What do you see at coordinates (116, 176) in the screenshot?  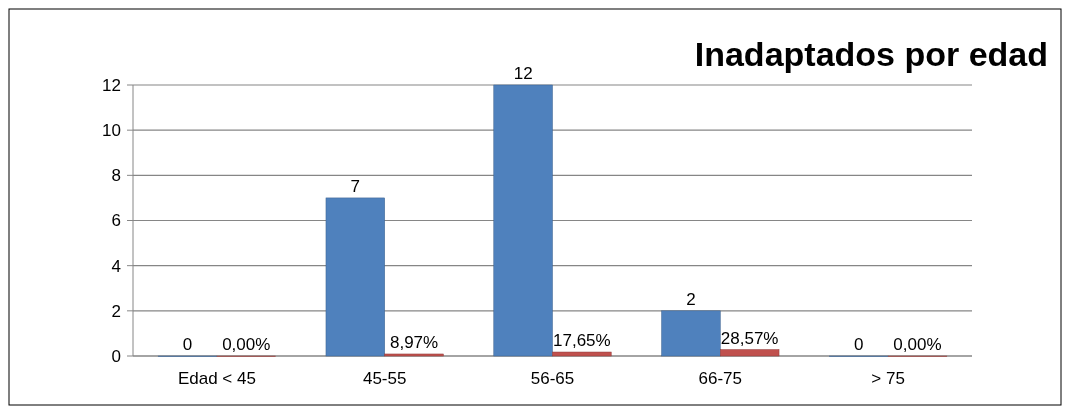 I see `y-tick-label: 8` at bounding box center [116, 176].